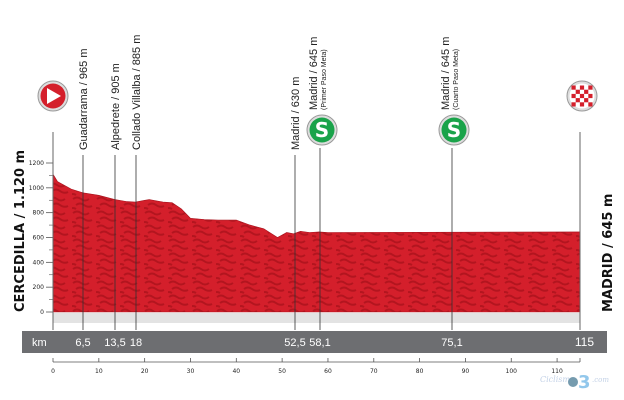 The image size is (624, 400). Describe the element at coordinates (53, 371) in the screenshot. I see `x-tick-label: 0` at that location.